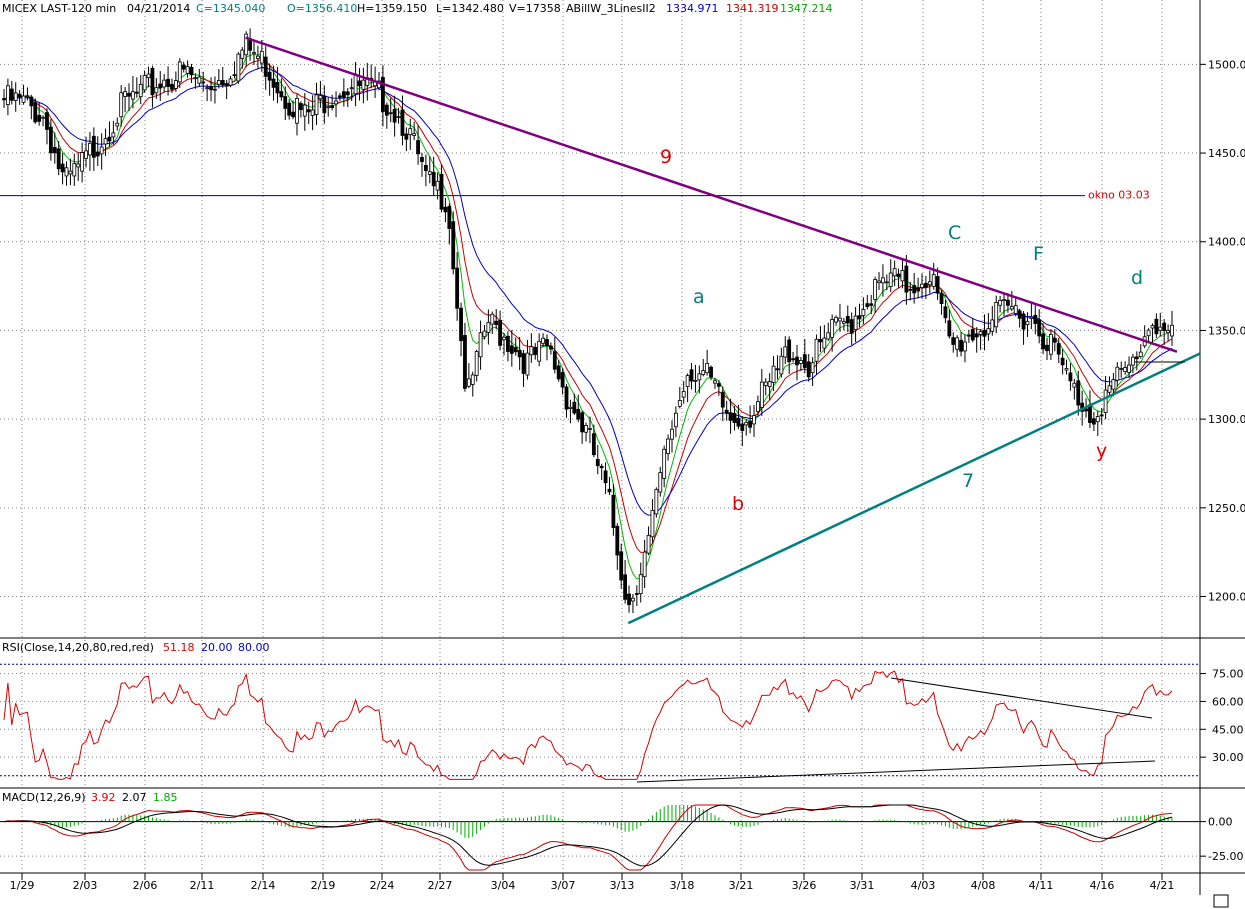  I want to click on time-tick-label: 4/21, so click(1162, 885).